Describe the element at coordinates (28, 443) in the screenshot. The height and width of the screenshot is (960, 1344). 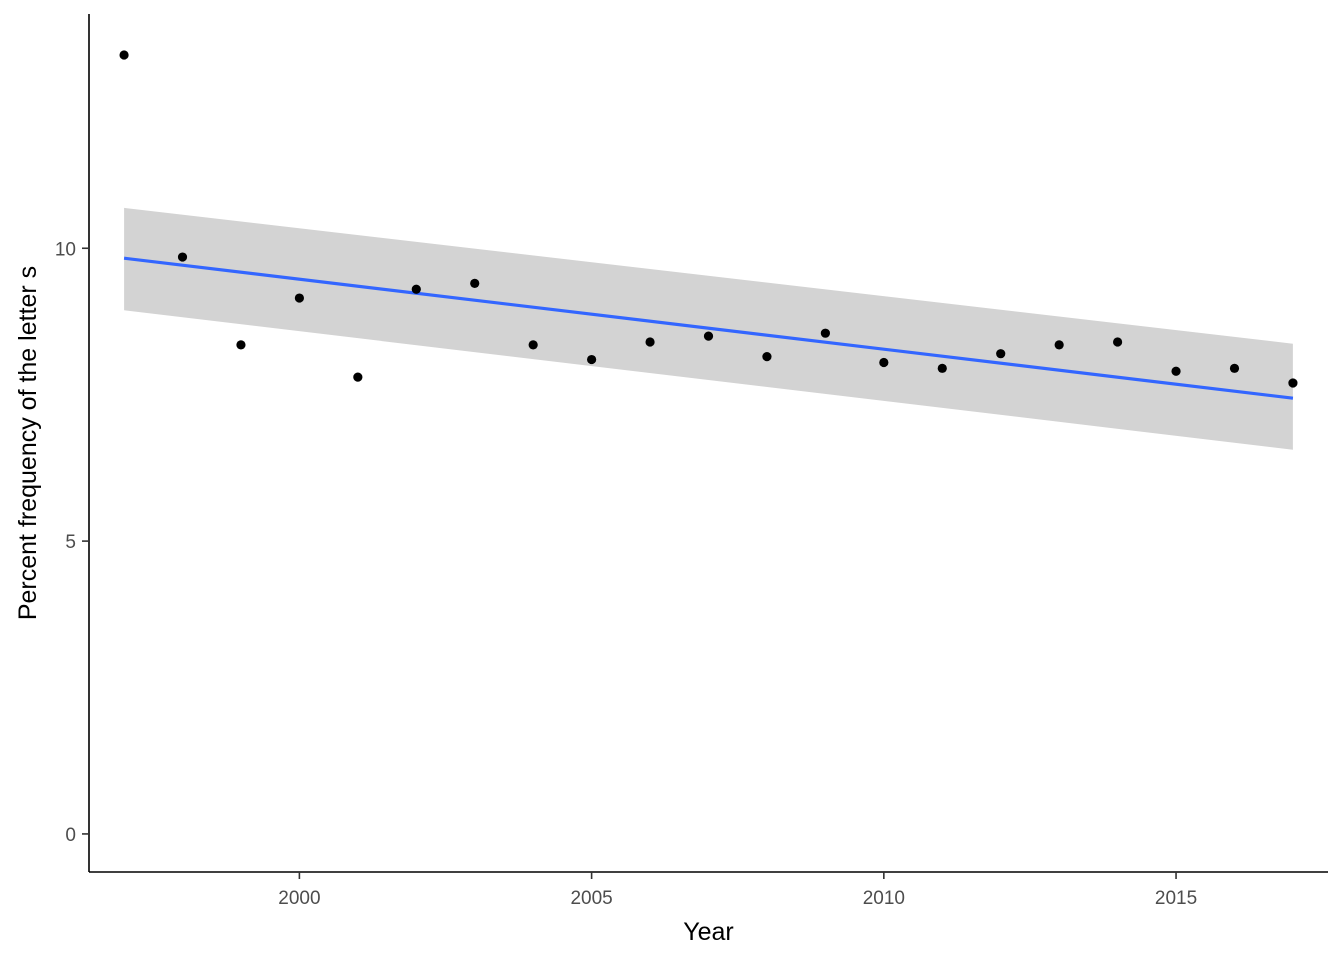
I see `y-axis-title: Percent frequency of the letter s` at that location.